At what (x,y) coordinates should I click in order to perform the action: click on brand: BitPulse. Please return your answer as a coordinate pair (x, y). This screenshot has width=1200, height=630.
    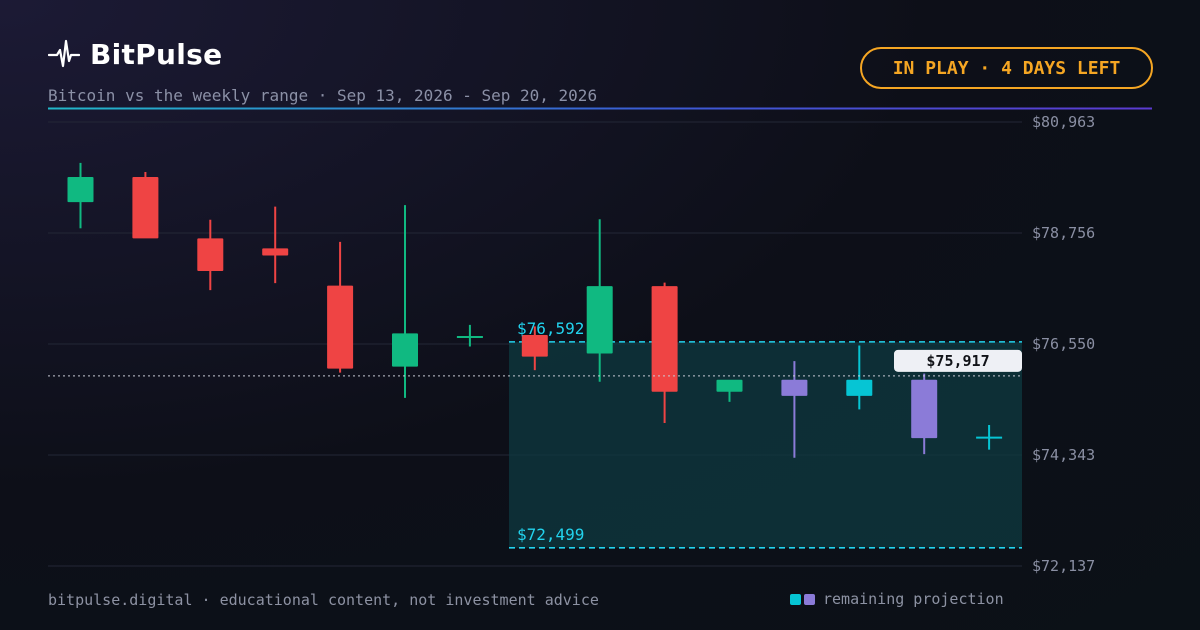
    Looking at the image, I should click on (135, 54).